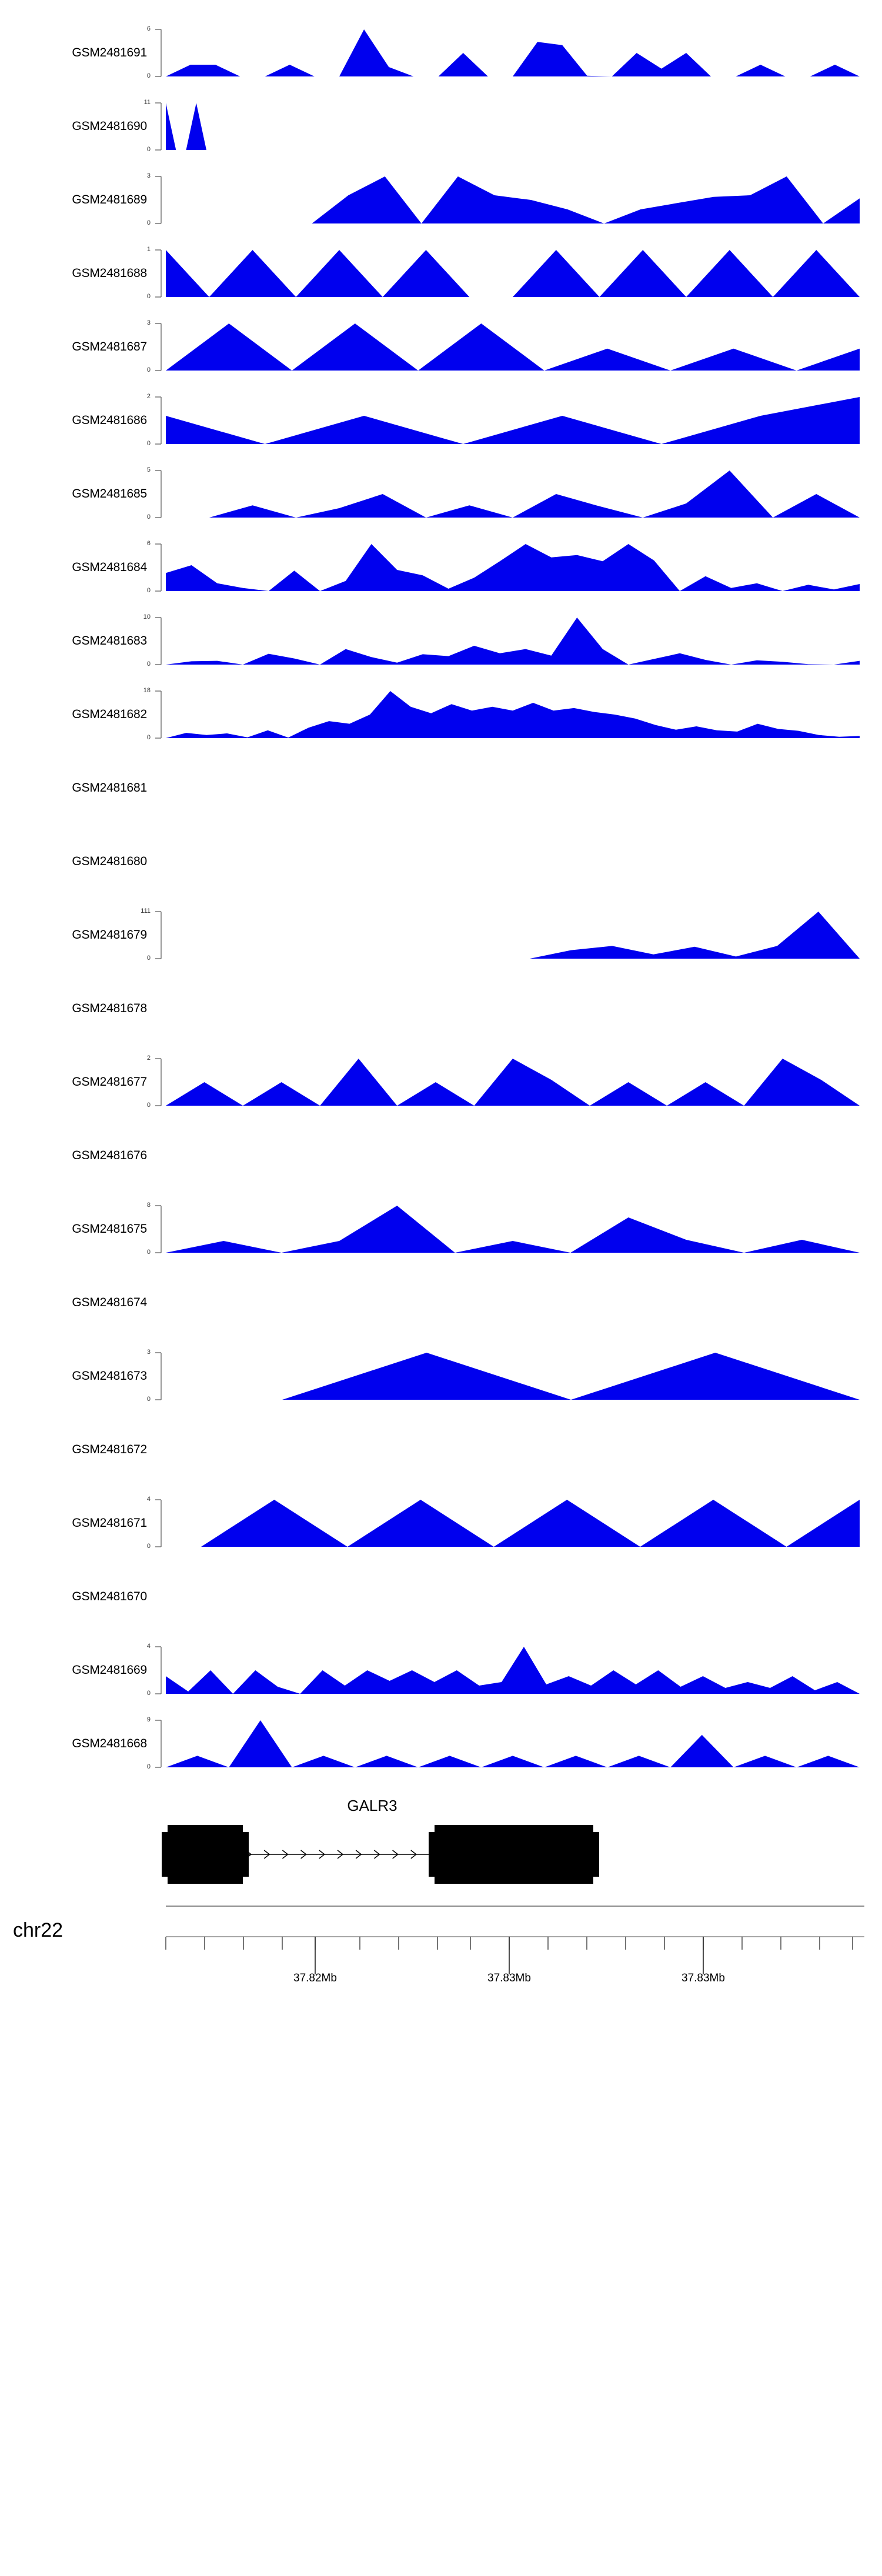  Describe the element at coordinates (441, 1598) in the screenshot. I see `sample-track: GSM2481670` at that location.